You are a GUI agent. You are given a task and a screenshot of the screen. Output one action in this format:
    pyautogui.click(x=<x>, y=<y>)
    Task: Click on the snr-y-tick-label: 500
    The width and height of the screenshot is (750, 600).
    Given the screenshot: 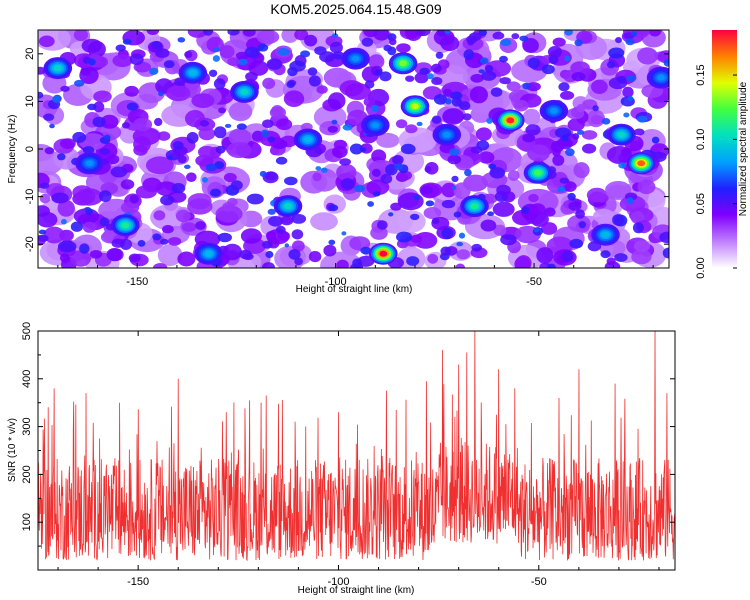 What is the action you would take?
    pyautogui.click(x=27, y=331)
    